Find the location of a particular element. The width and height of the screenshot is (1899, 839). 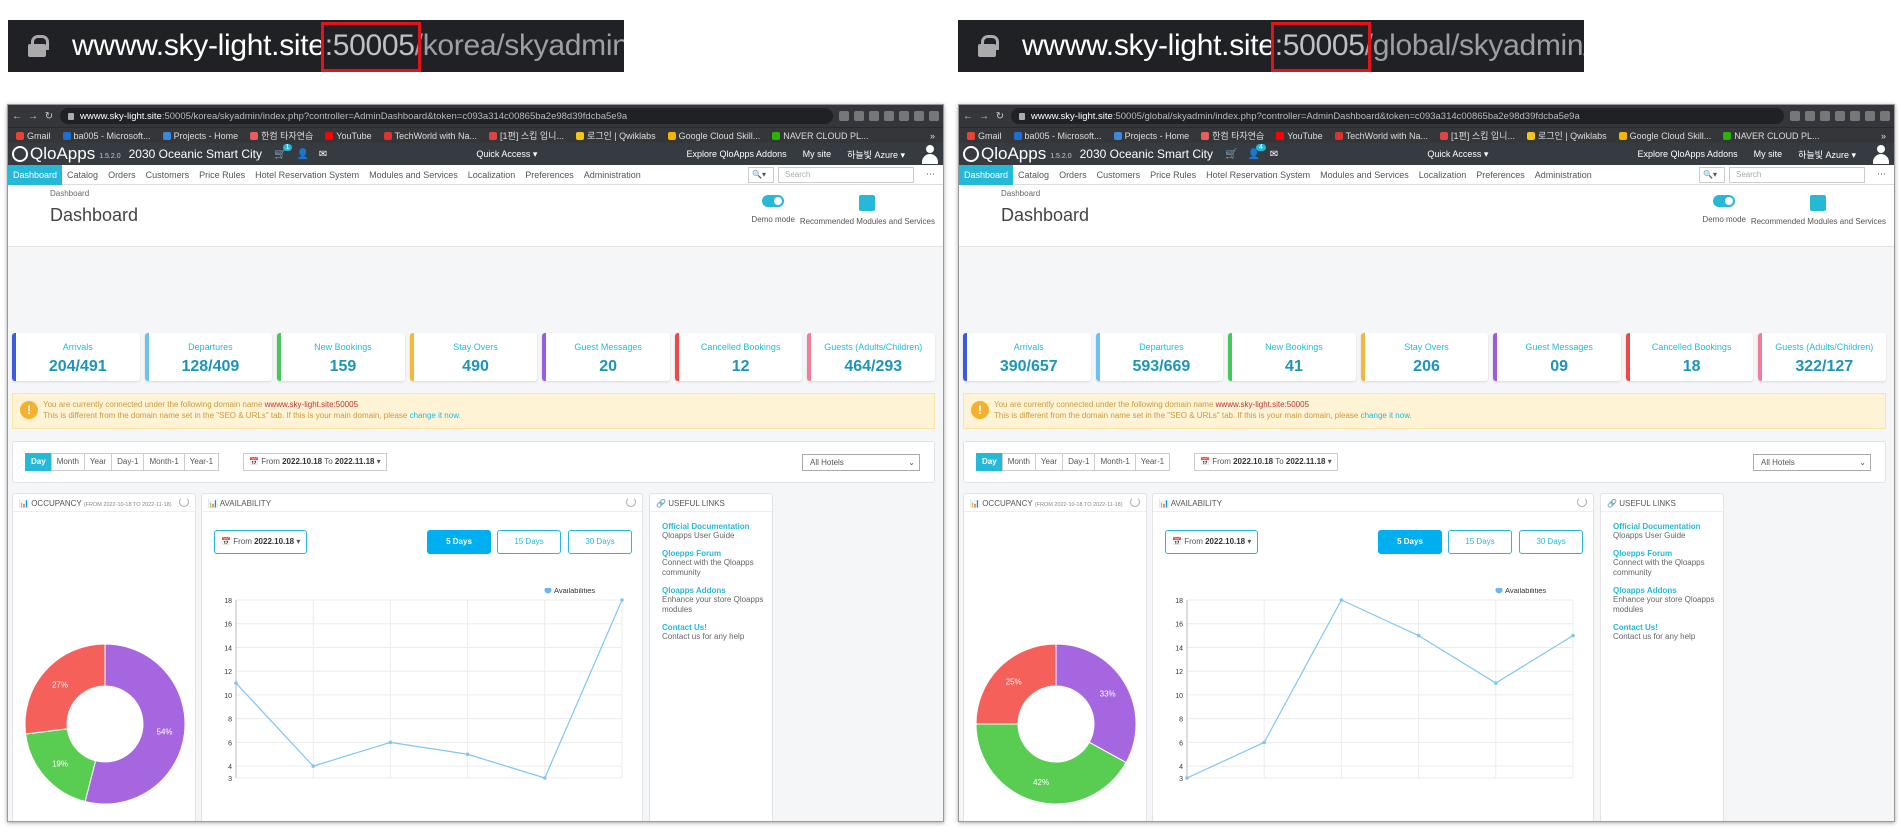

30-days-button: 30 Days is located at coordinates (600, 542).